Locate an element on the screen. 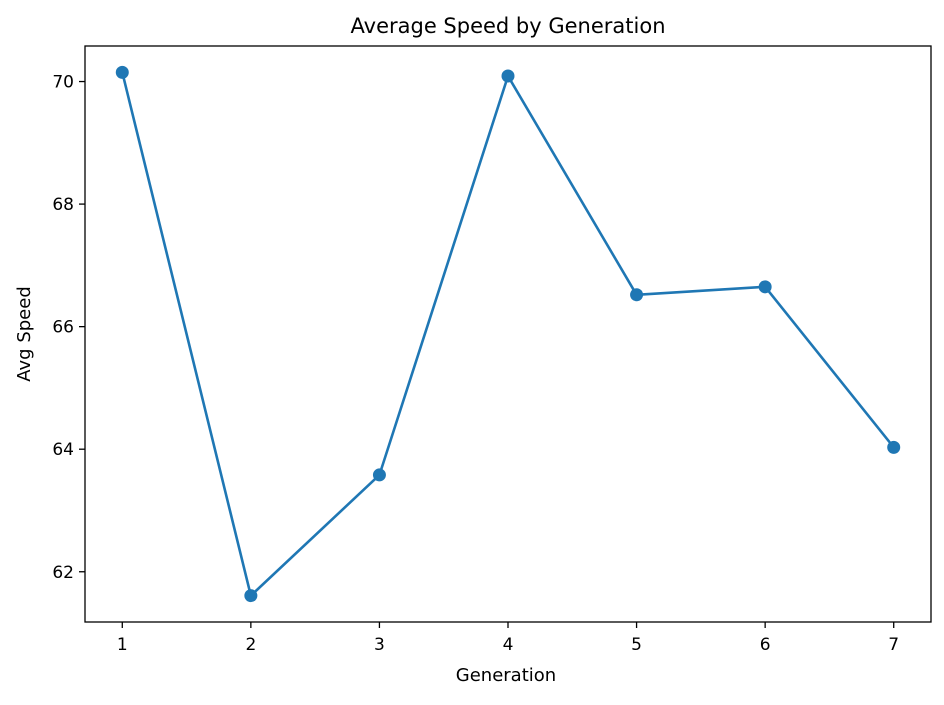  y-axis-label: Avg Speed is located at coordinates (24, 333).